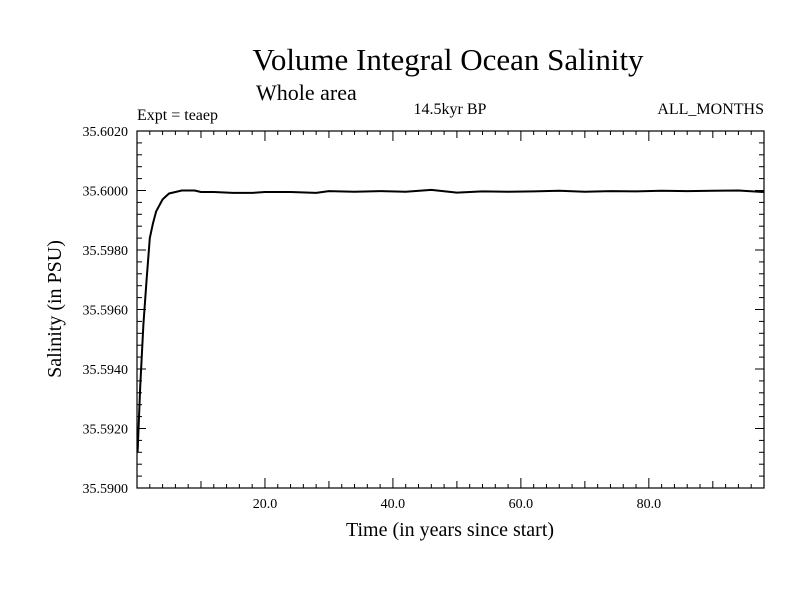 Image resolution: width=800 pixels, height=600 pixels. Describe the element at coordinates (450, 530) in the screenshot. I see `x-axis-label: Time (in years since start)` at that location.